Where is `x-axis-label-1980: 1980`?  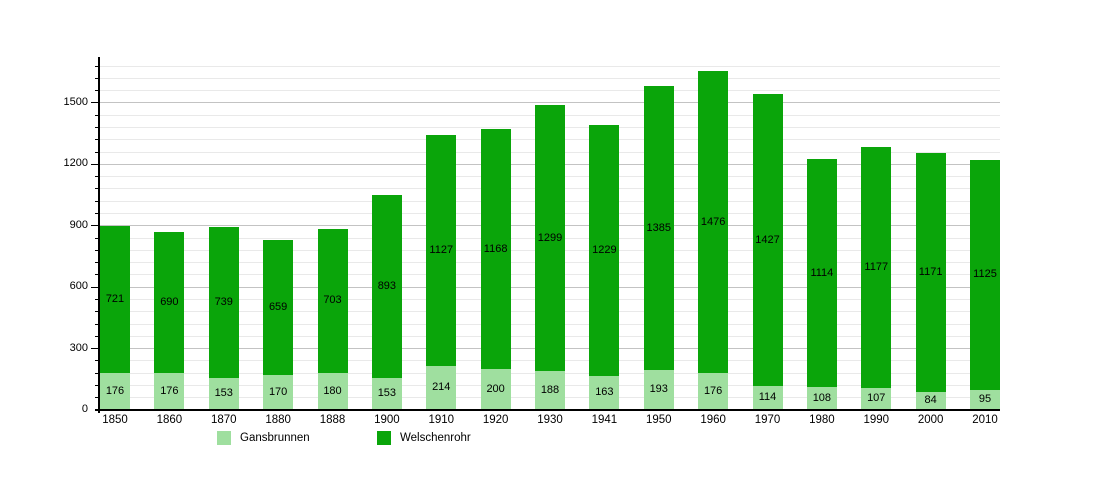
x-axis-label-1980: 1980 is located at coordinates (822, 420).